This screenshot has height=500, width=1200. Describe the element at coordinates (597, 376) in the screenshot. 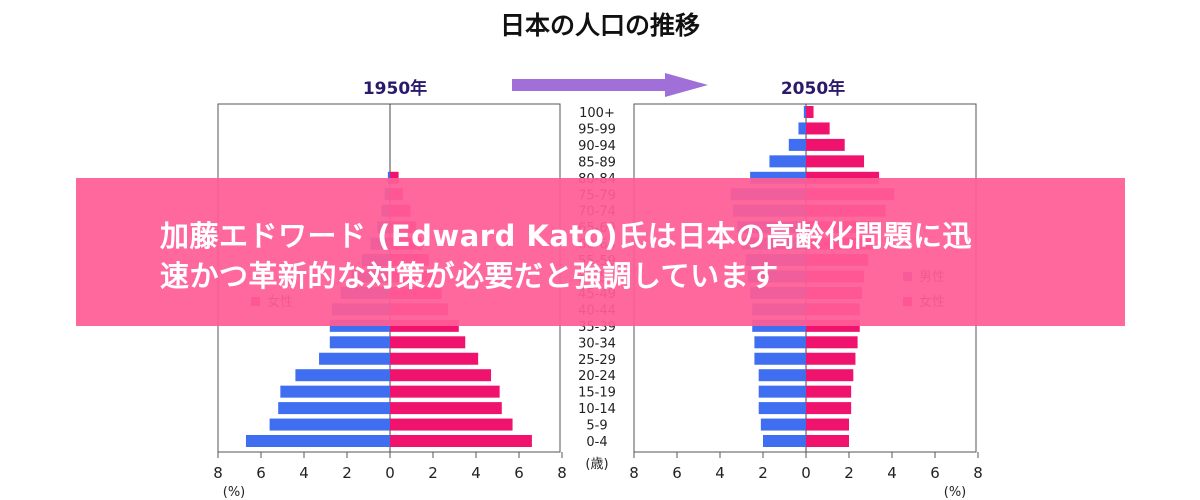

I see `age-group-label: 20-24` at that location.